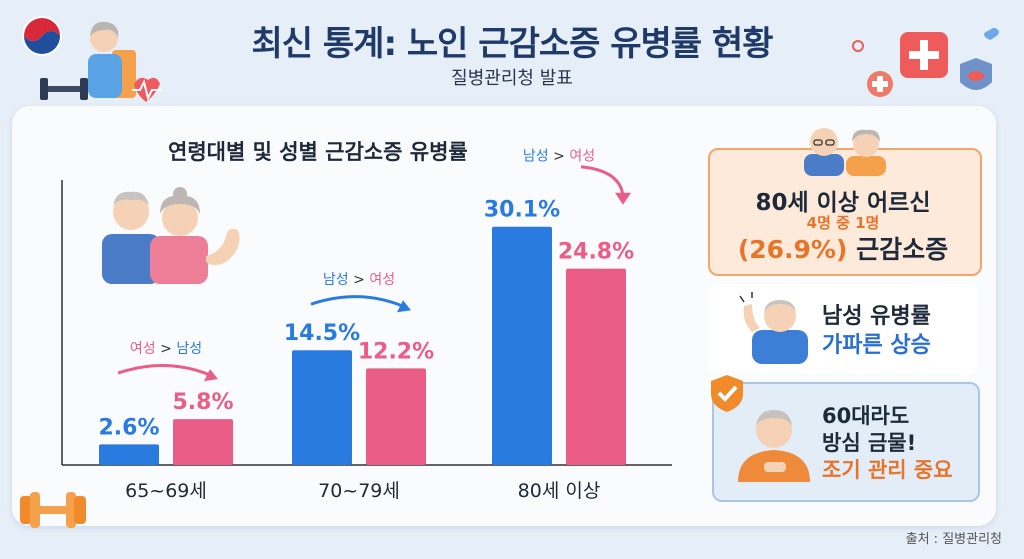  Describe the element at coordinates (202, 402) in the screenshot. I see `data-label-female-0: 5.8%` at that location.